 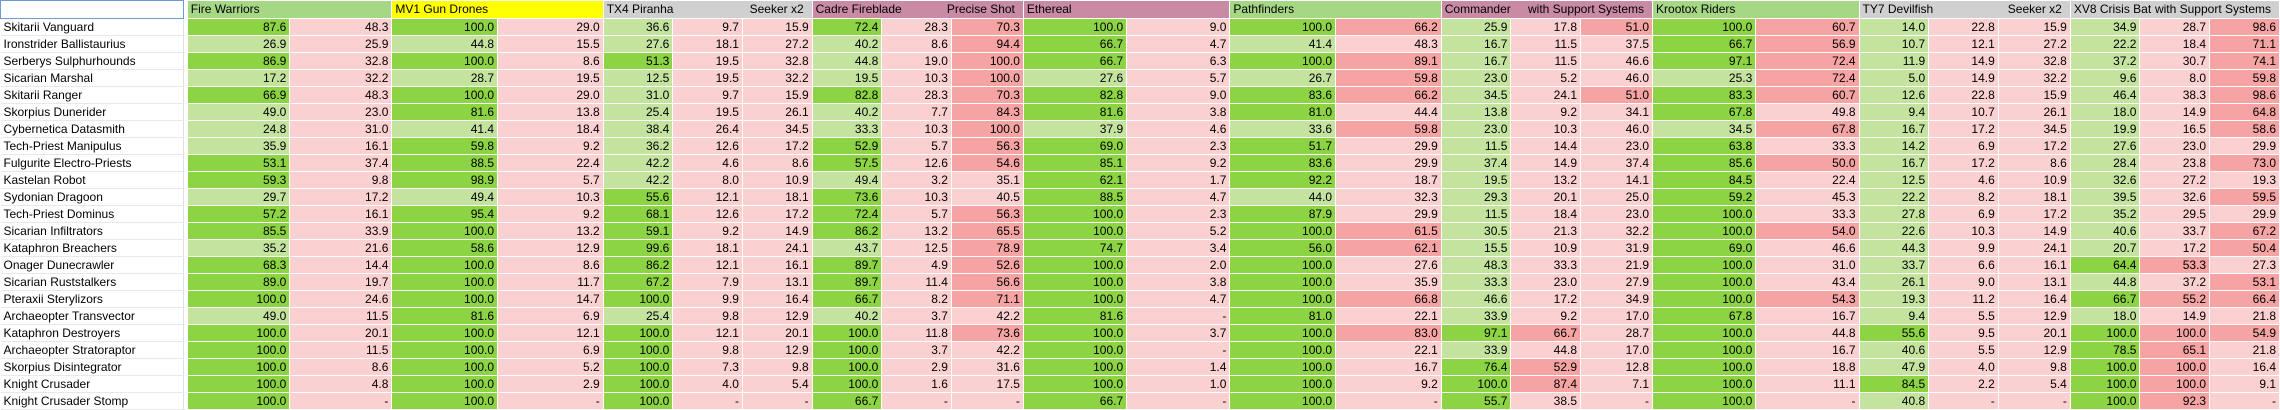 What do you see at coordinates (1545, 214) in the screenshot?
I see `damage-percent-cell: 18.4` at bounding box center [1545, 214].